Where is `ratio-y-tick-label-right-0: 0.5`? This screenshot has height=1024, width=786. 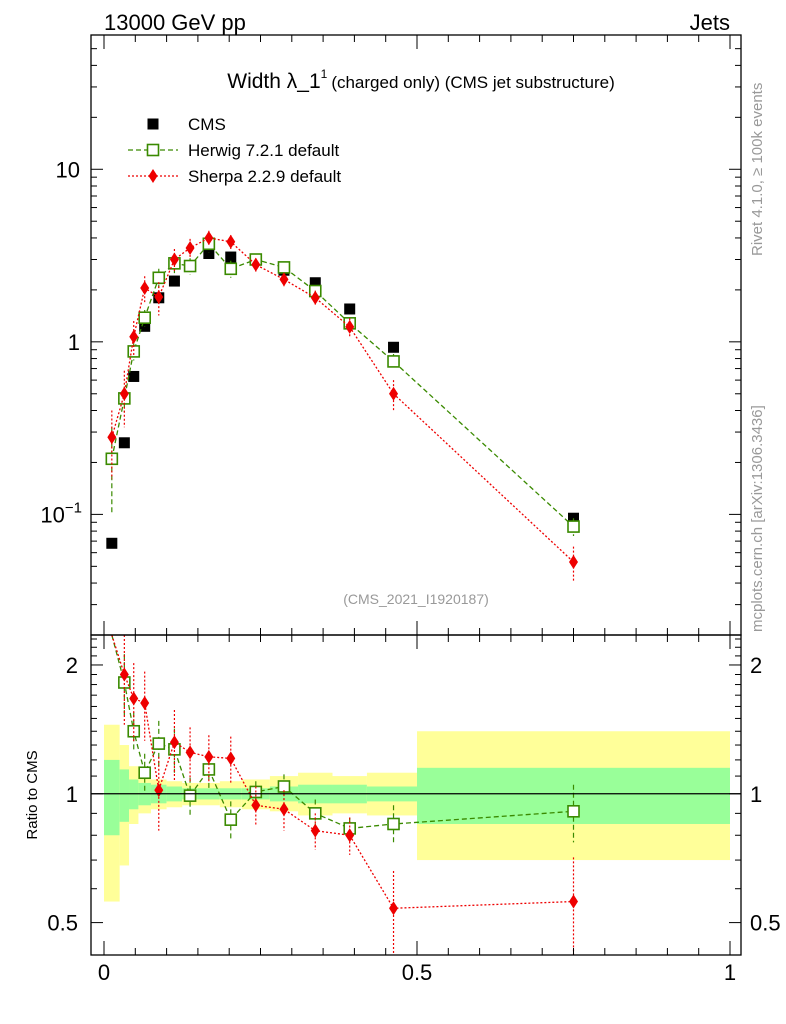
ratio-y-tick-label-right-0: 0.5 is located at coordinates (765, 923).